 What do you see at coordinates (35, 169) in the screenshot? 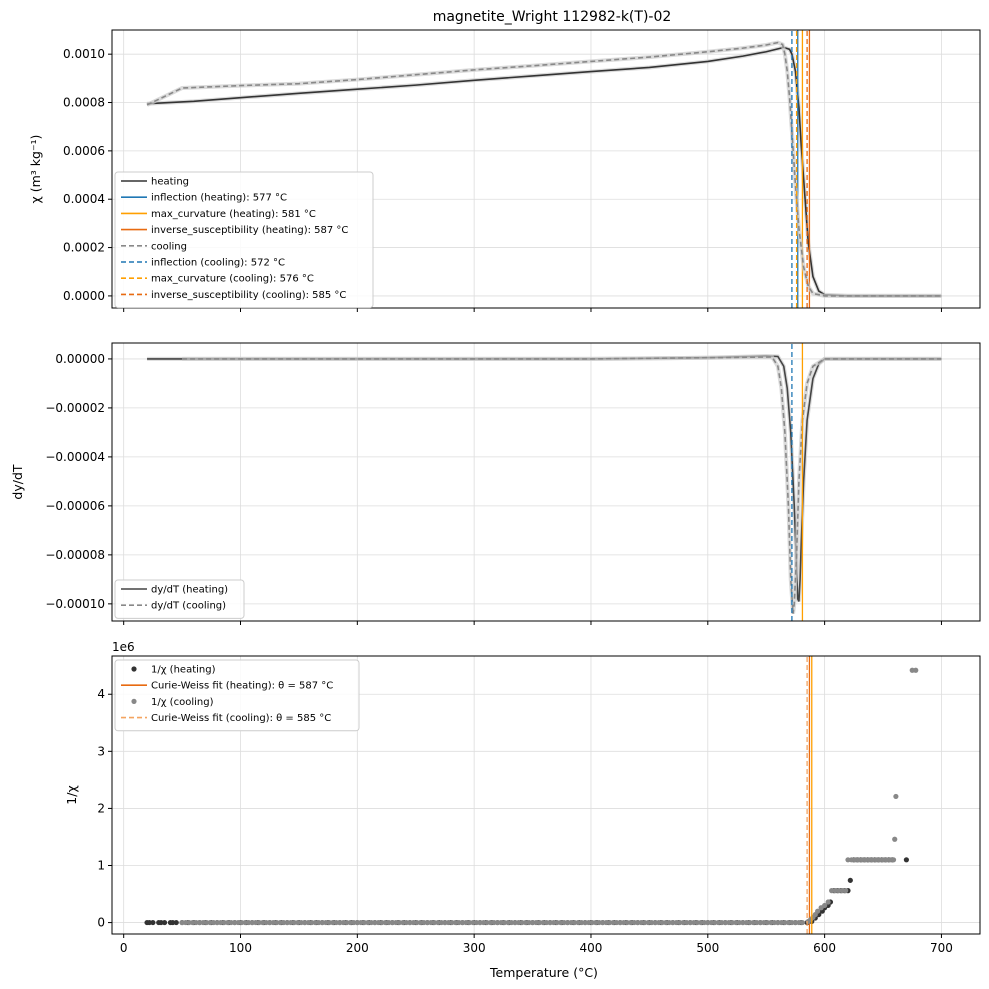
I see `y-axis-label: χ (m³ kg⁻¹)` at bounding box center [35, 169].